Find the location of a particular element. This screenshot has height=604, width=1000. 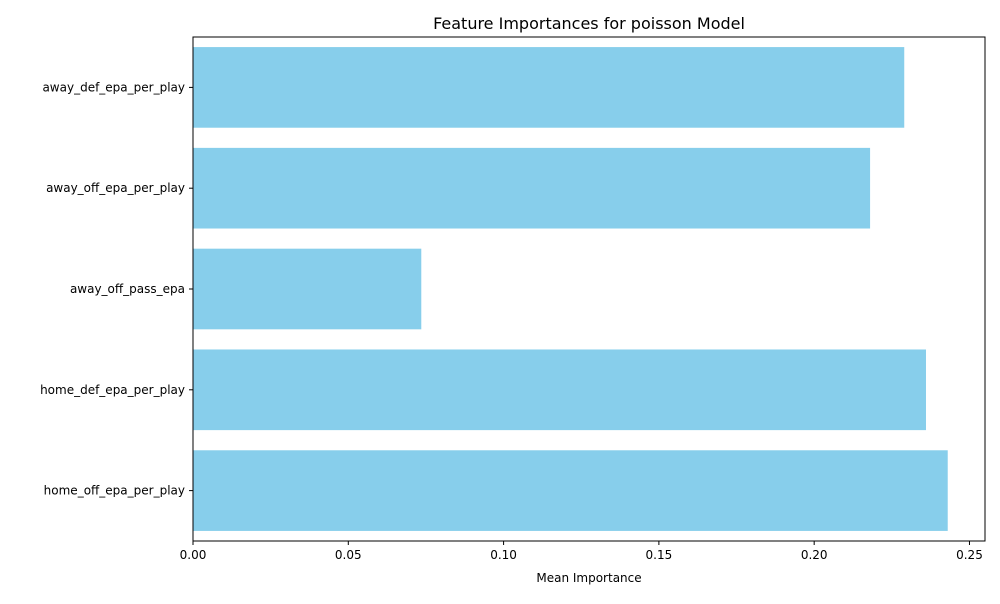

bar-home-off-epa-per-play is located at coordinates (570, 490).